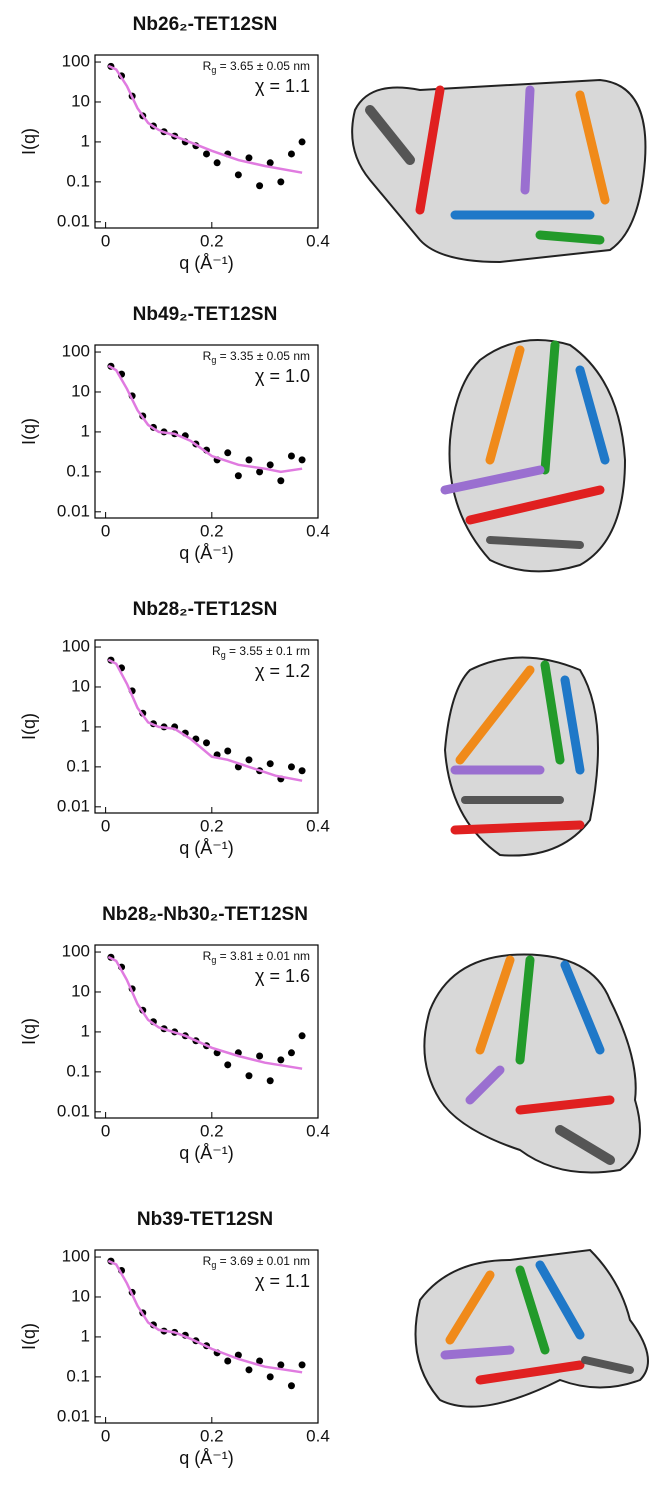 This screenshot has width=663, height=1493. I want to click on rg-annotation: Rg = 3.35 ± 0.05 nm, so click(256, 357).